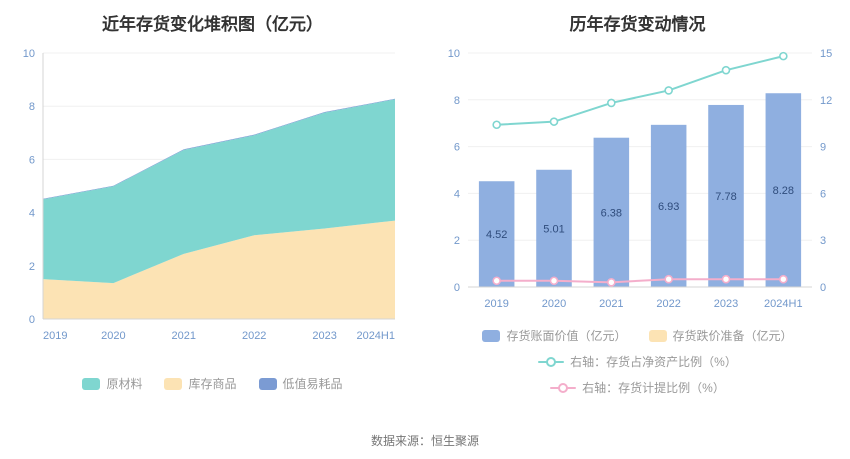  What do you see at coordinates (553, 229) in the screenshot?
I see `svg-text: 5.01` at bounding box center [553, 229].